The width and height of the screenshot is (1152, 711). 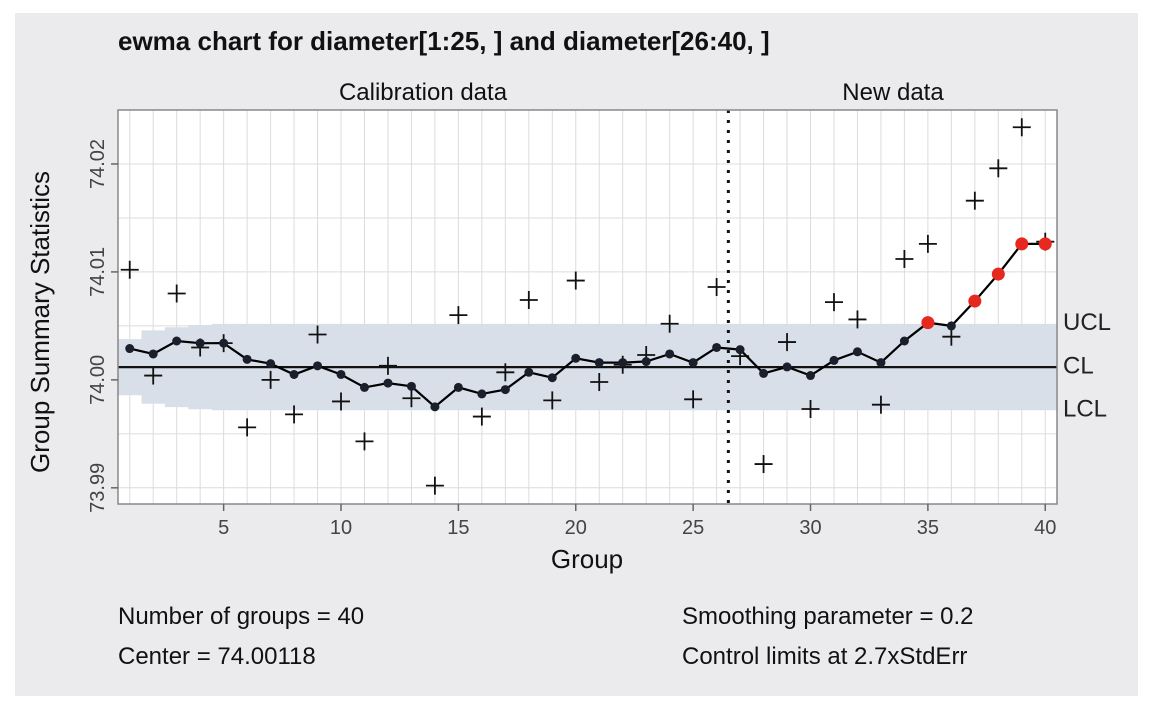 I want to click on x-tick-label: 40, so click(x=1045, y=528).